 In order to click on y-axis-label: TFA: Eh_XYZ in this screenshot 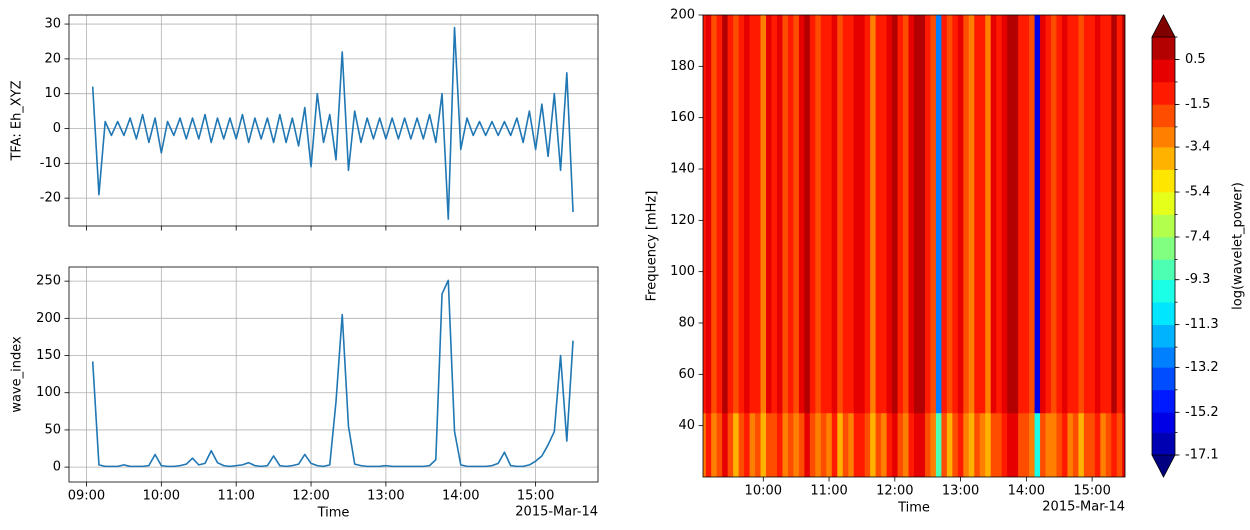, I will do `click(17, 120)`.